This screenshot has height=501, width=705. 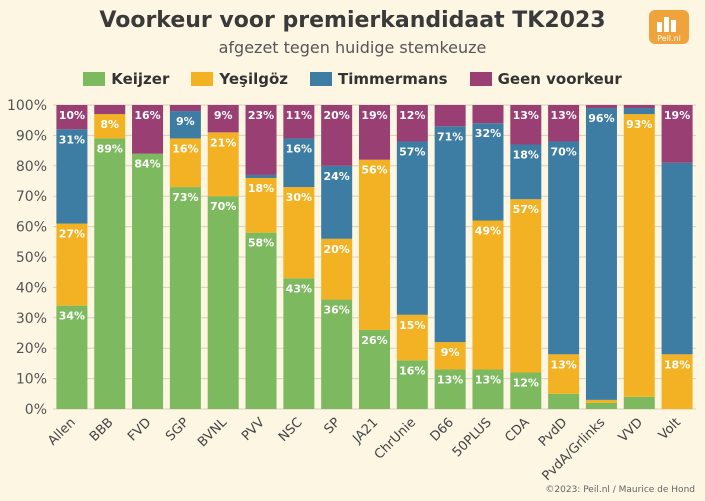 I want to click on x-tick-label: SP, so click(x=333, y=426).